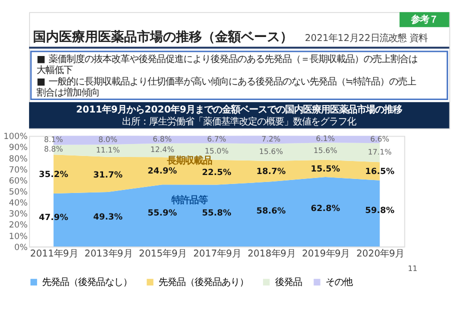 The width and height of the screenshot is (453, 320). I want to click on legend-label: 先発品（後発品あり）, so click(203, 282).